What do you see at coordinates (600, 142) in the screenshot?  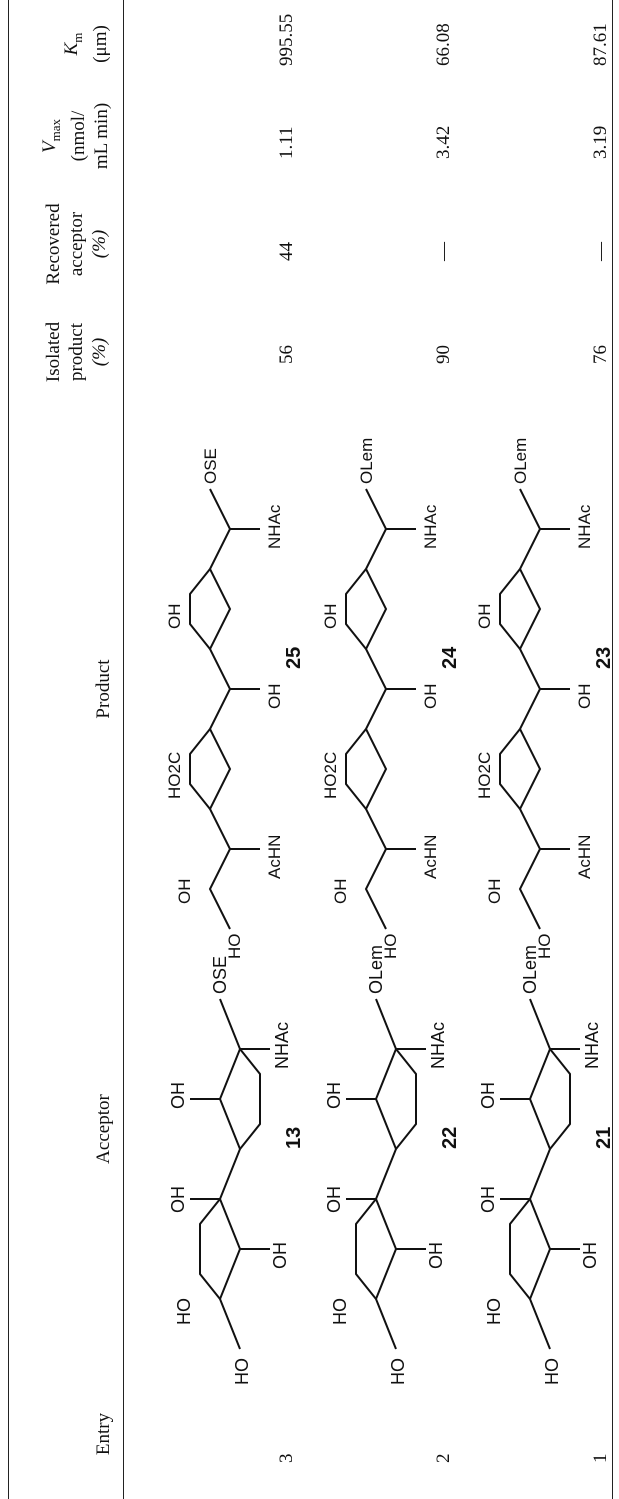 I see `vmax-1: 3.19` at bounding box center [600, 142].